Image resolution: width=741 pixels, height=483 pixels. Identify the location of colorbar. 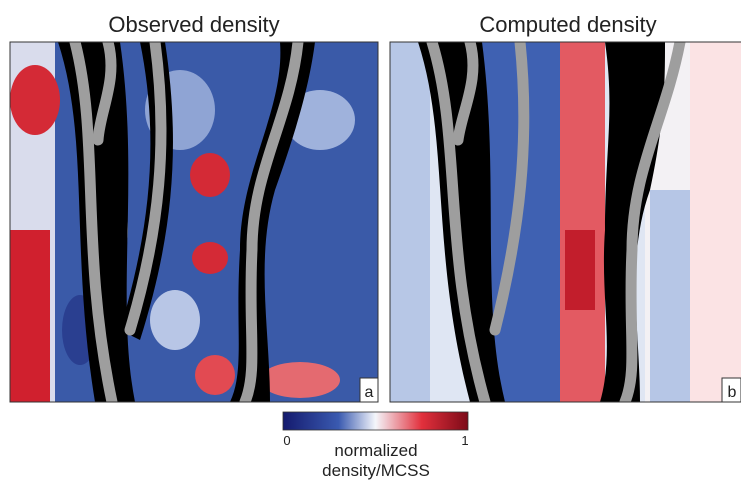
(375, 421).